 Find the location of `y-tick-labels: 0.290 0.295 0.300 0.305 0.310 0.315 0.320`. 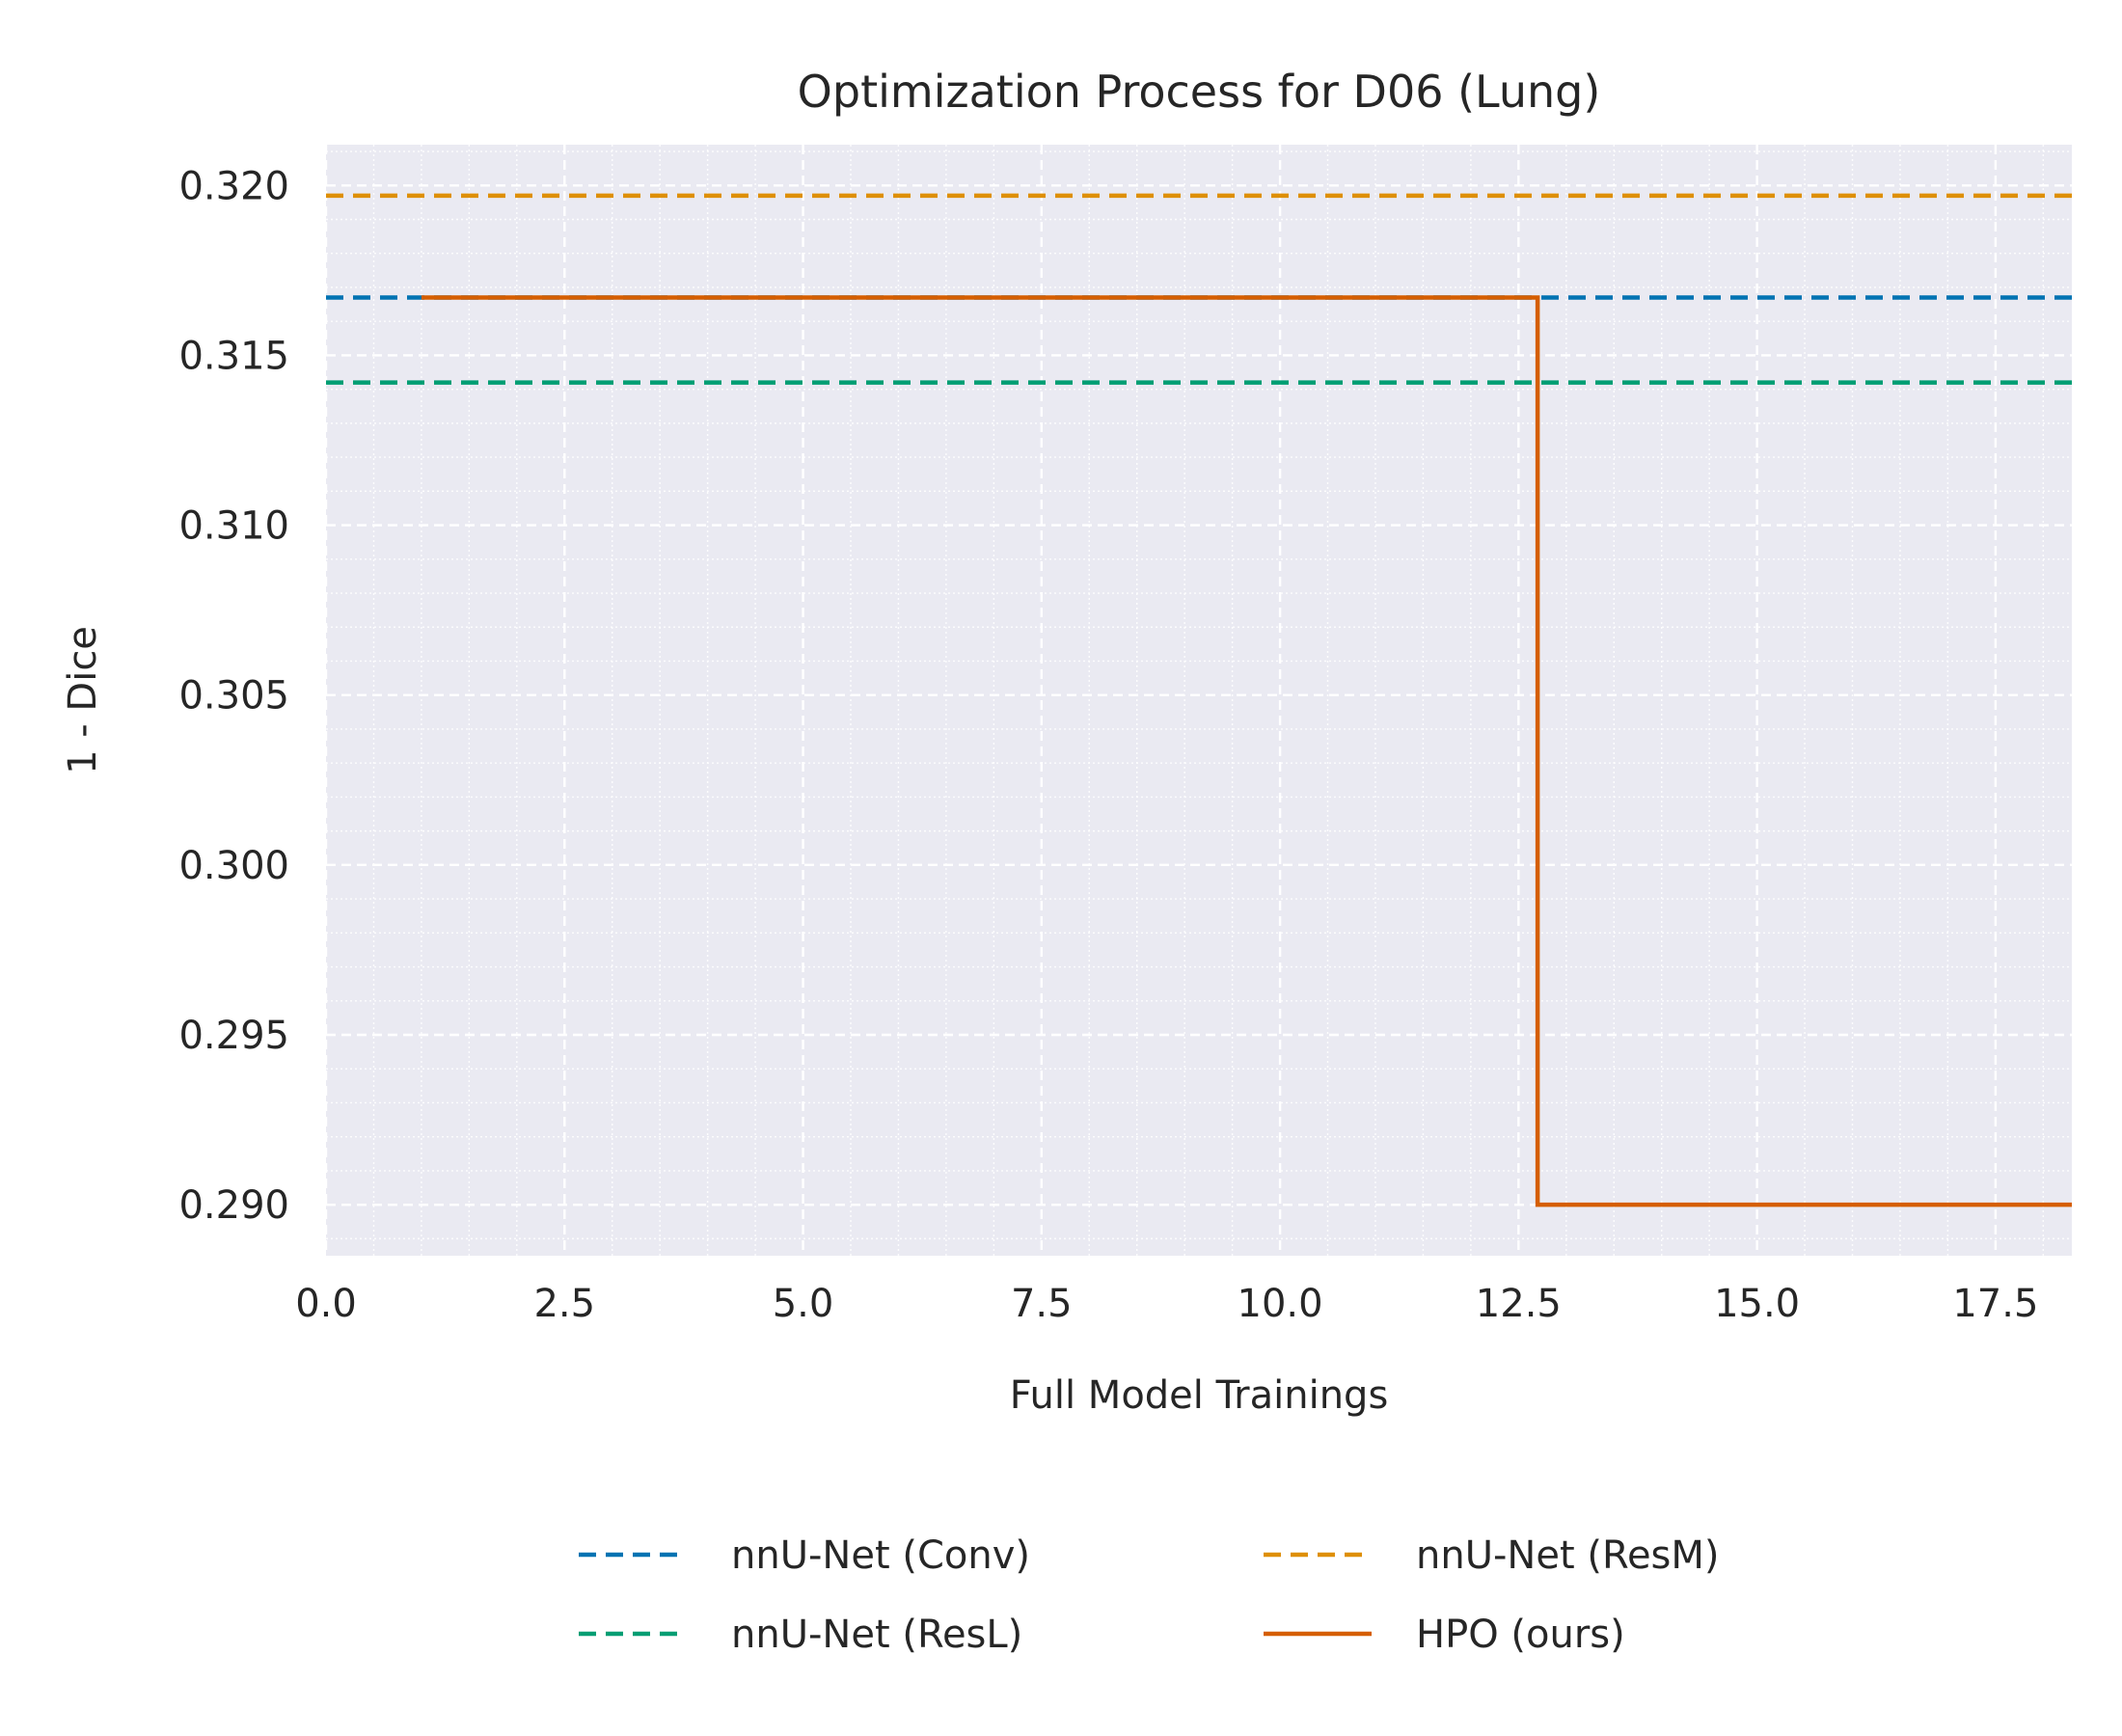

y-tick-labels: 0.290 0.295 0.300 0.305 0.310 0.315 0.320 is located at coordinates (234, 696).